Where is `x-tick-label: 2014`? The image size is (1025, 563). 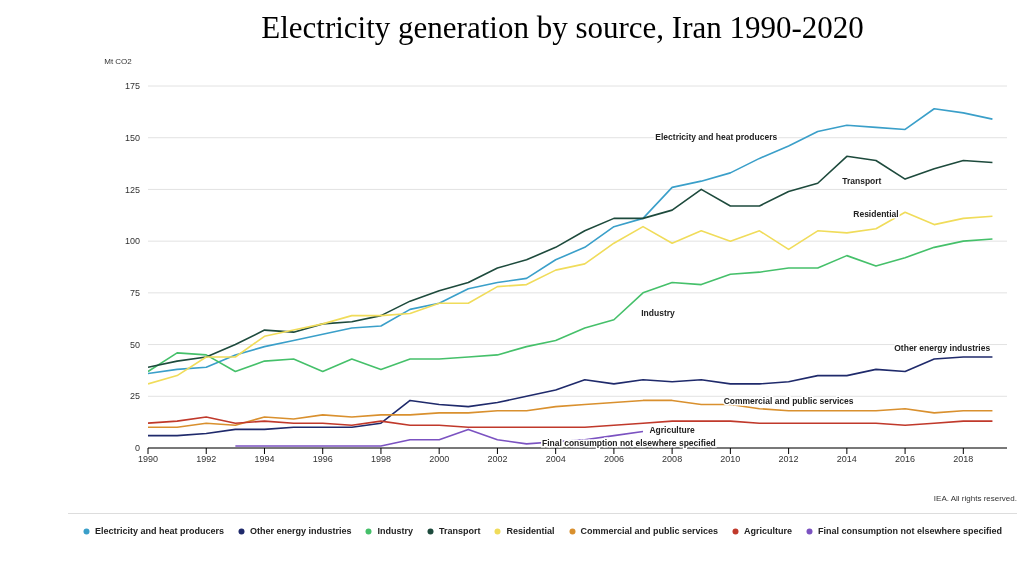 x-tick-label: 2014 is located at coordinates (846, 459).